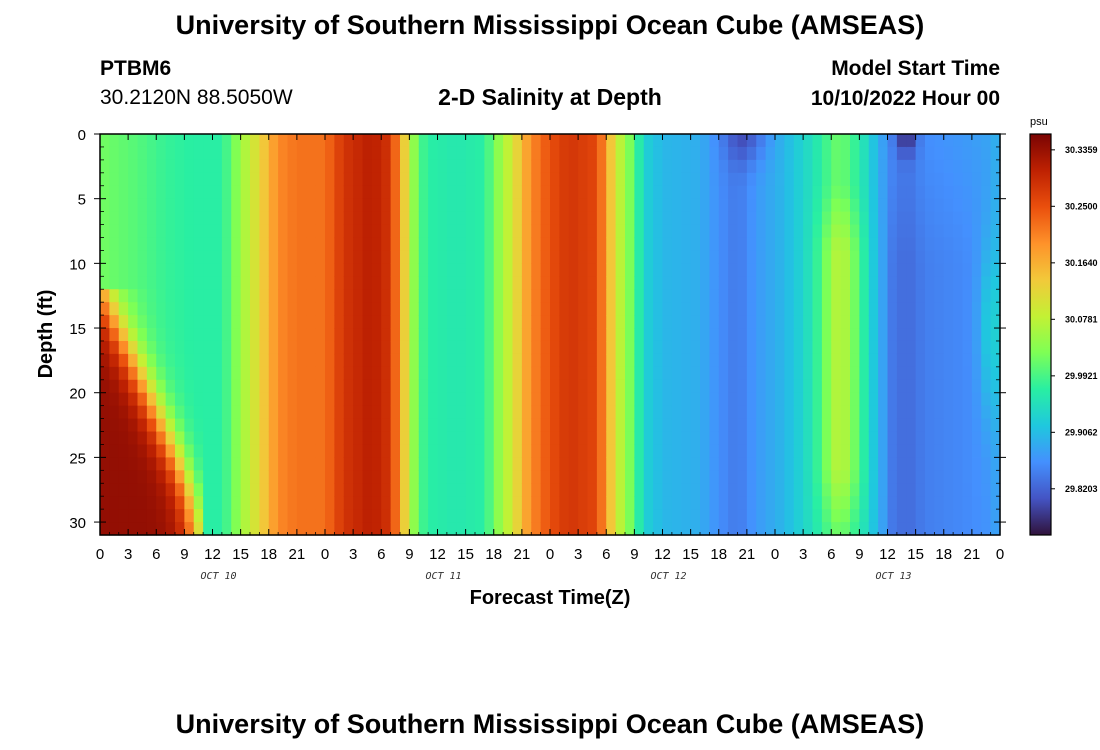 Image resolution: width=1100 pixels, height=750 pixels. Describe the element at coordinates (893, 576) in the screenshot. I see `date-label: OCT 13` at that location.